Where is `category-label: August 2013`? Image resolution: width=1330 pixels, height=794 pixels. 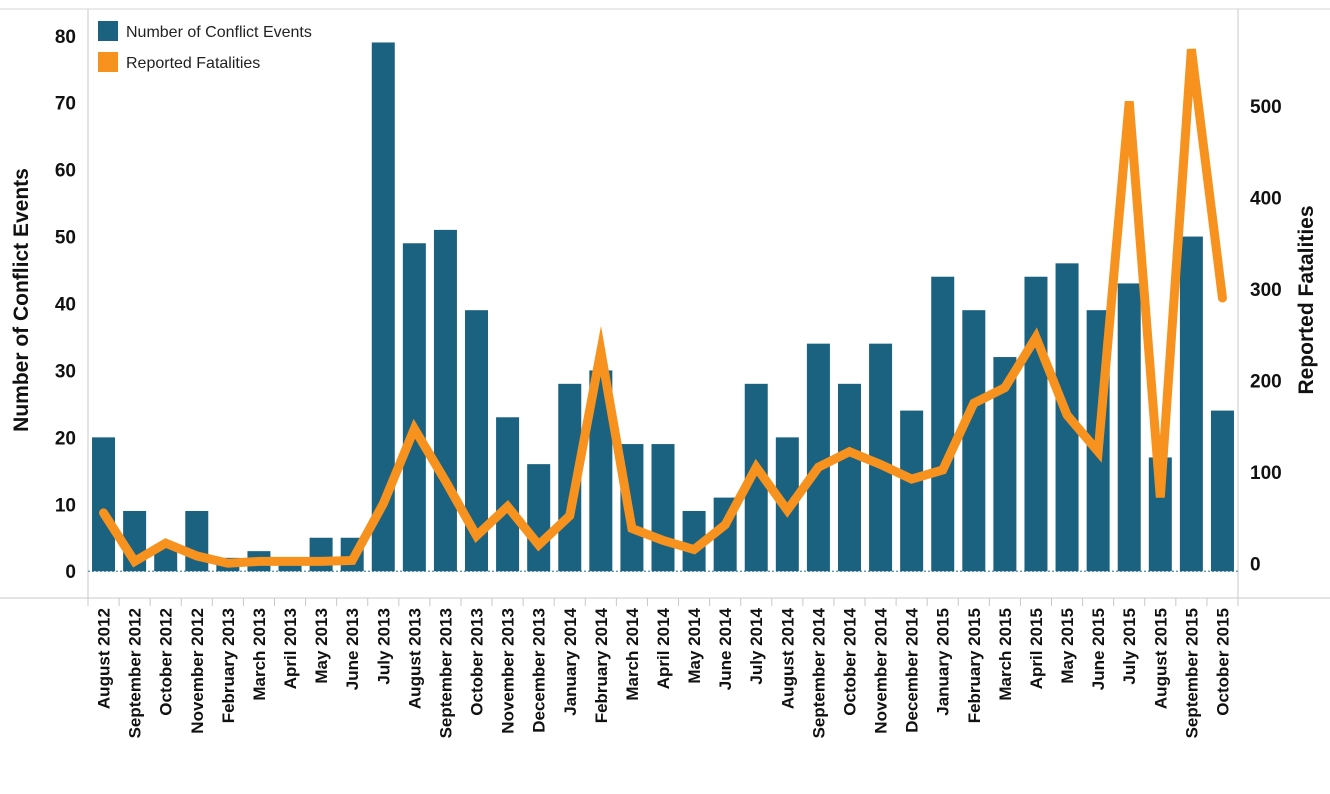 category-label: August 2013 is located at coordinates (414, 658).